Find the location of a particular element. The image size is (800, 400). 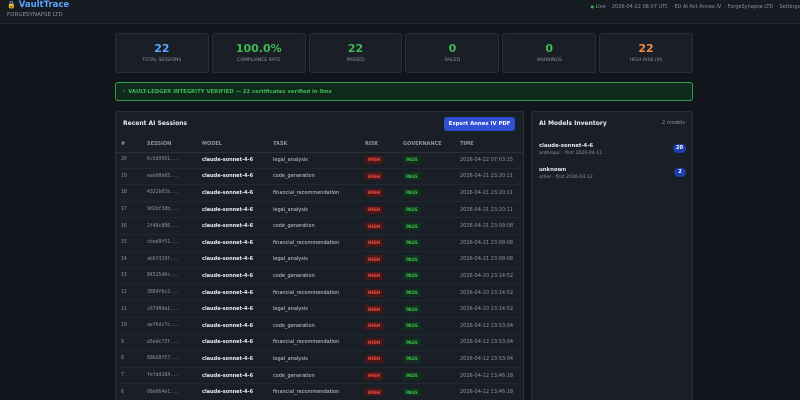

cell: code_generation is located at coordinates (294, 226).